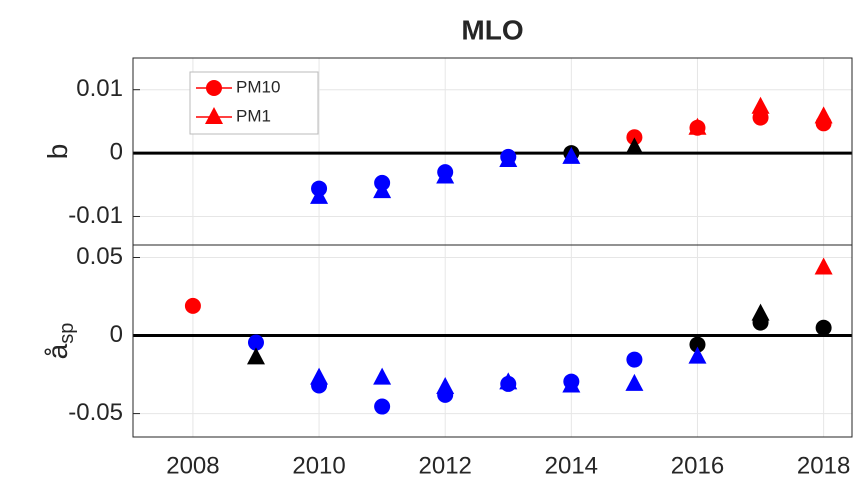 The width and height of the screenshot is (862, 488). Describe the element at coordinates (95, 215) in the screenshot. I see `y-tick-label: -0.01` at that location.